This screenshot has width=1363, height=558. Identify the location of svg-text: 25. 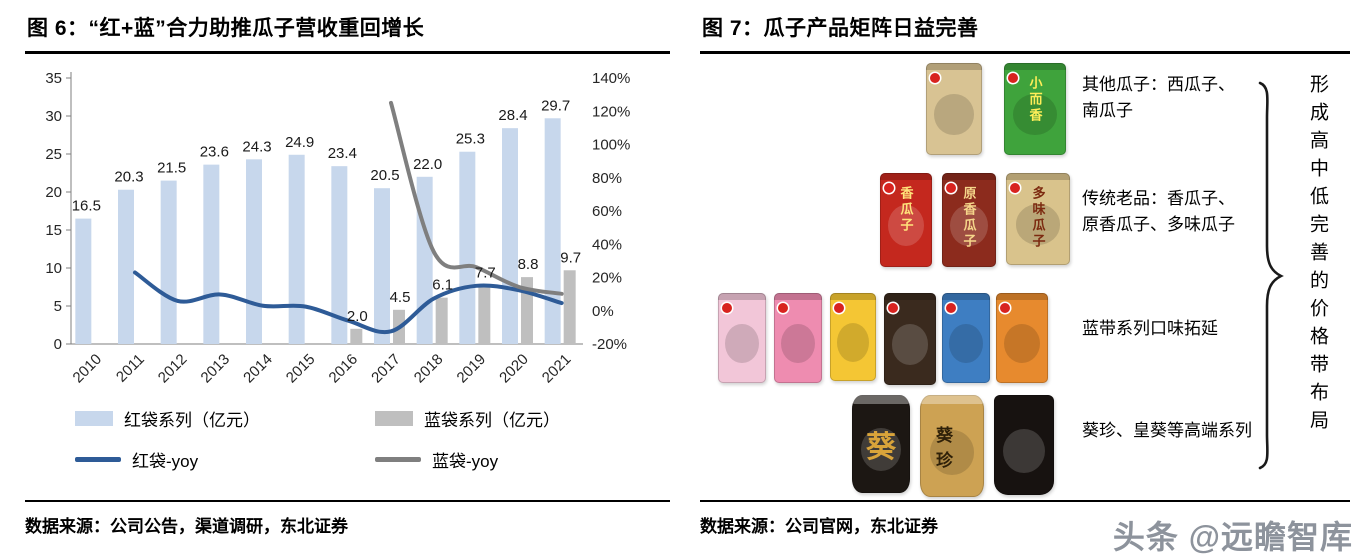
(53, 154).